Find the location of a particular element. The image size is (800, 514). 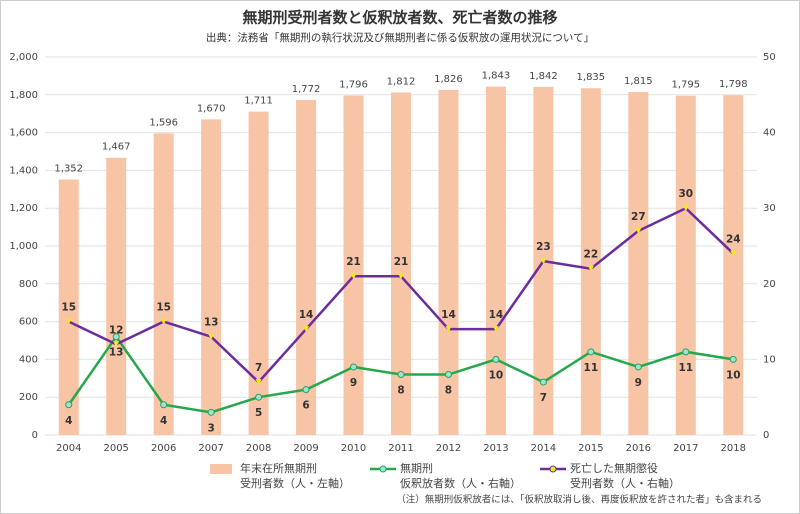

line-value-label: 22 is located at coordinates (591, 255).